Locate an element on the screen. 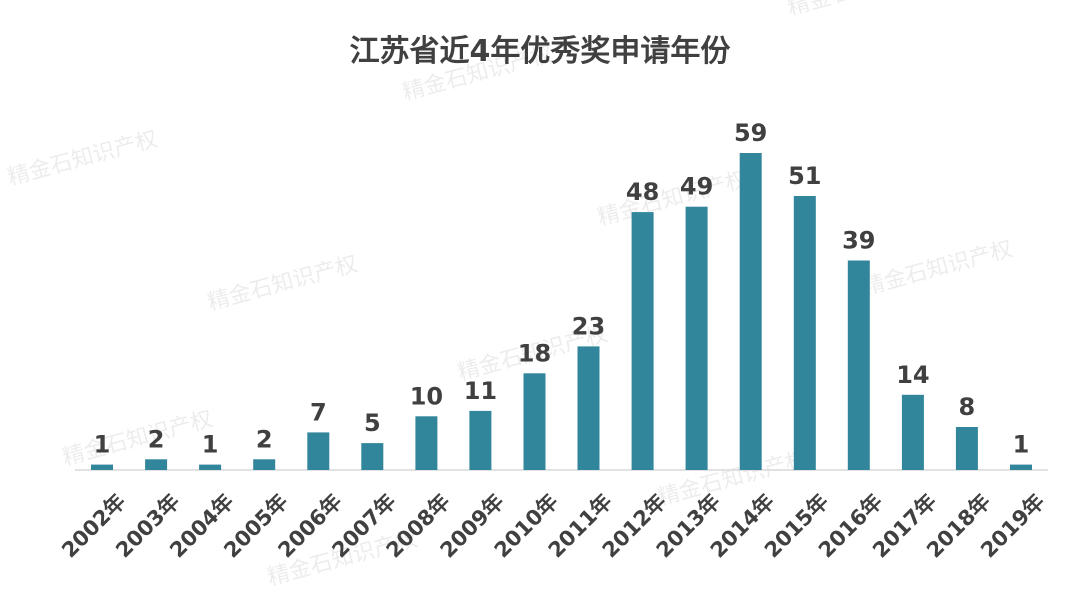 This screenshot has width=1080, height=608. bar-2013年 is located at coordinates (696, 338).